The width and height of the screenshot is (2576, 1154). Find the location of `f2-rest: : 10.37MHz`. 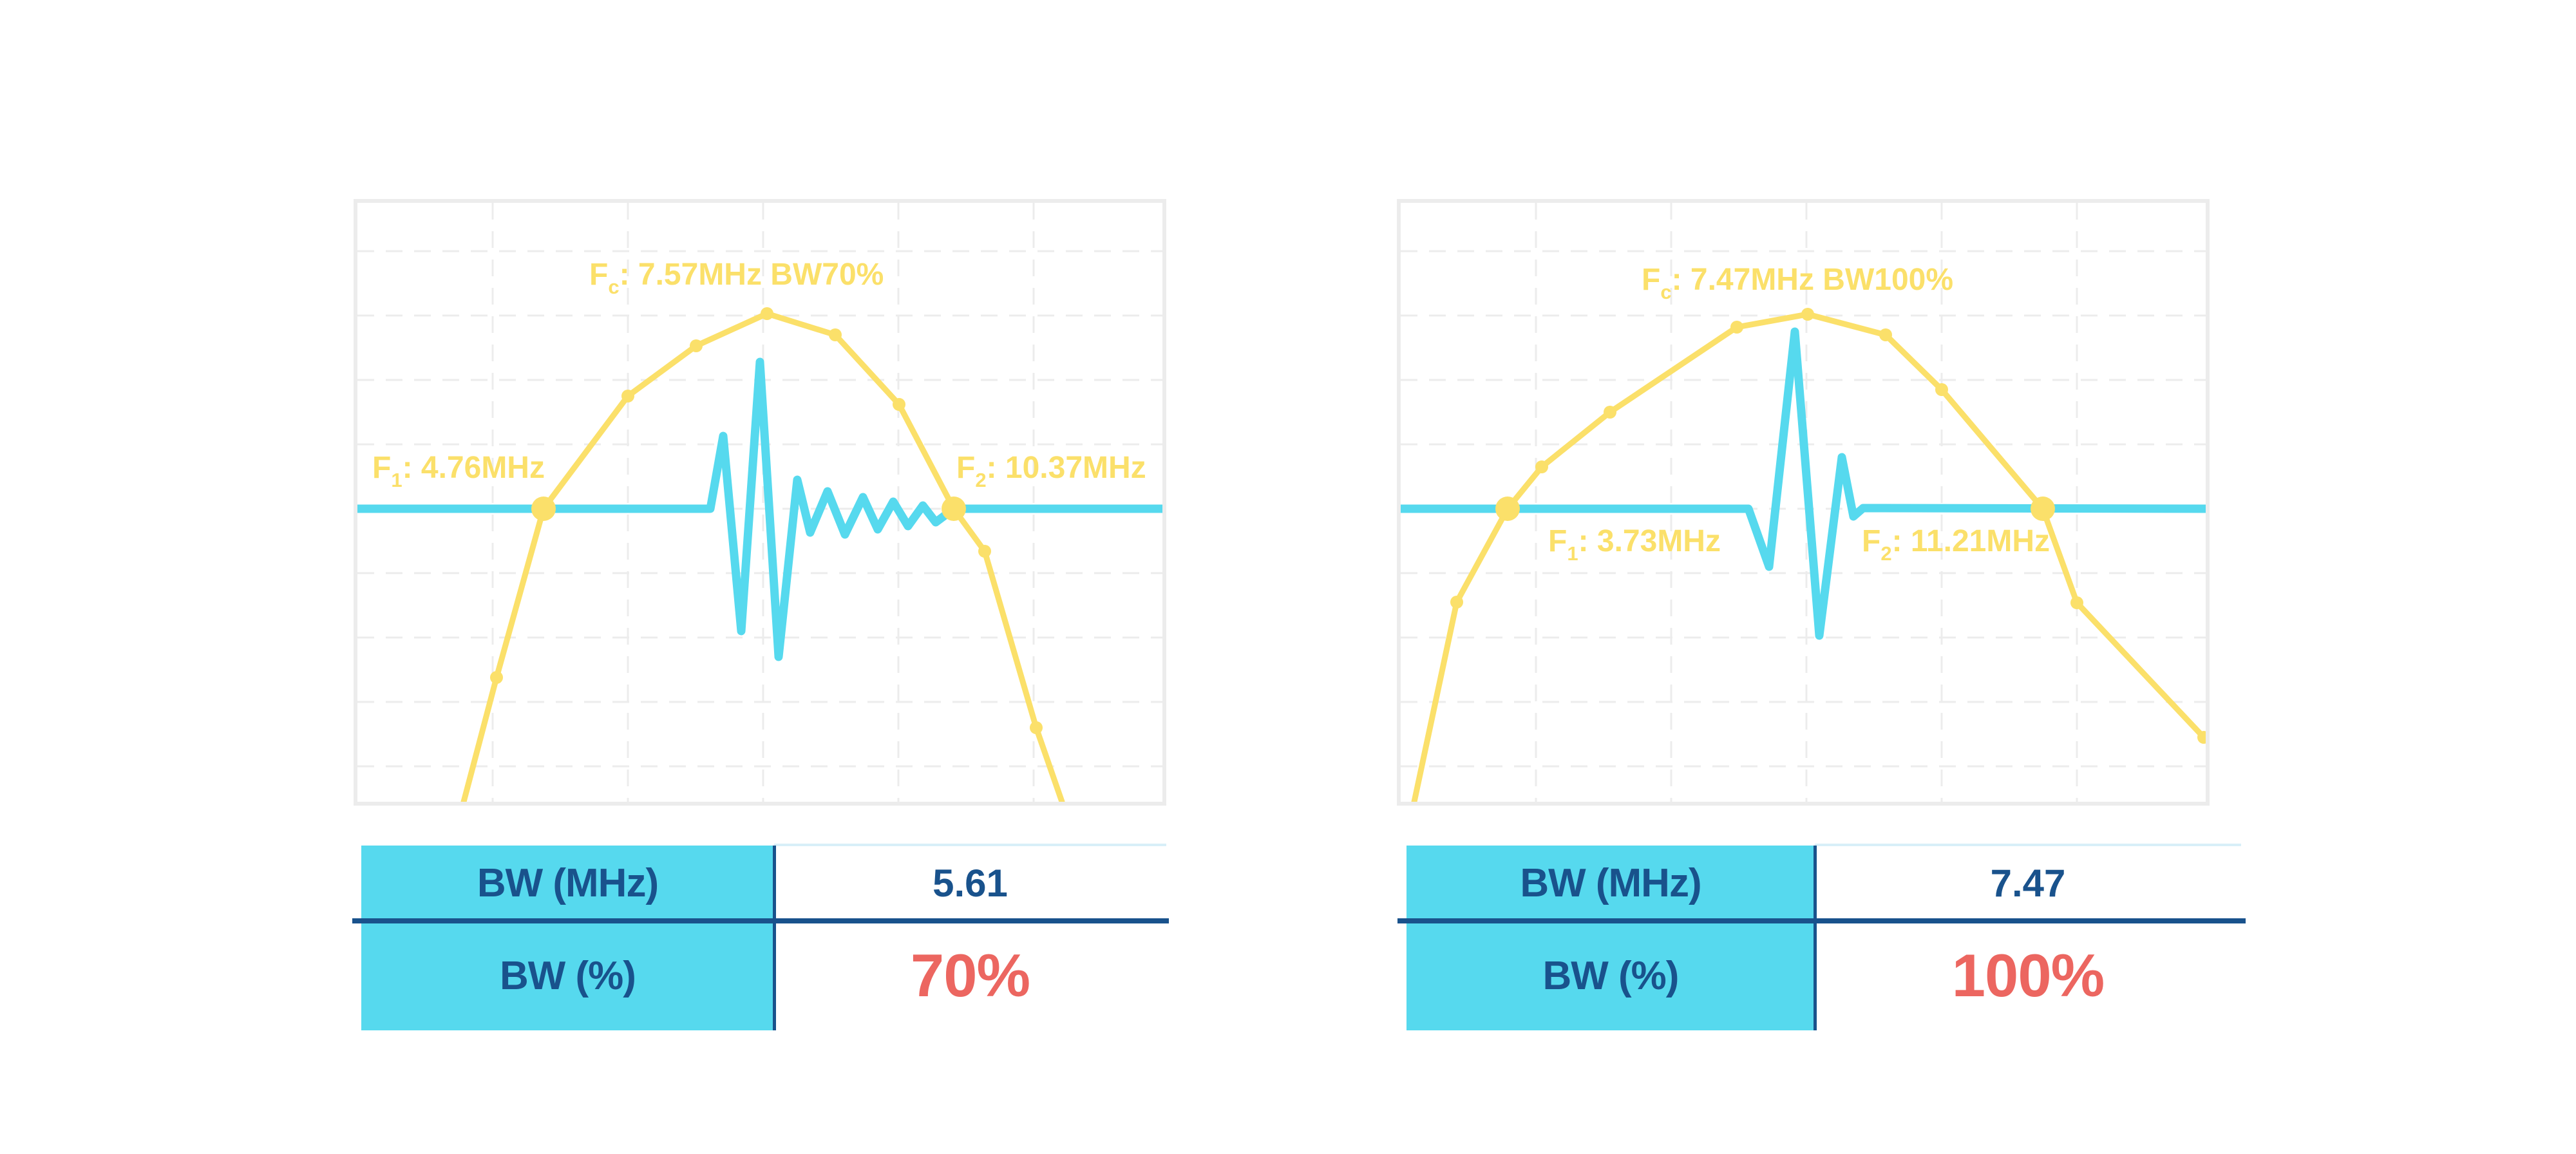

f2-rest: : 10.37MHz is located at coordinates (1066, 468).